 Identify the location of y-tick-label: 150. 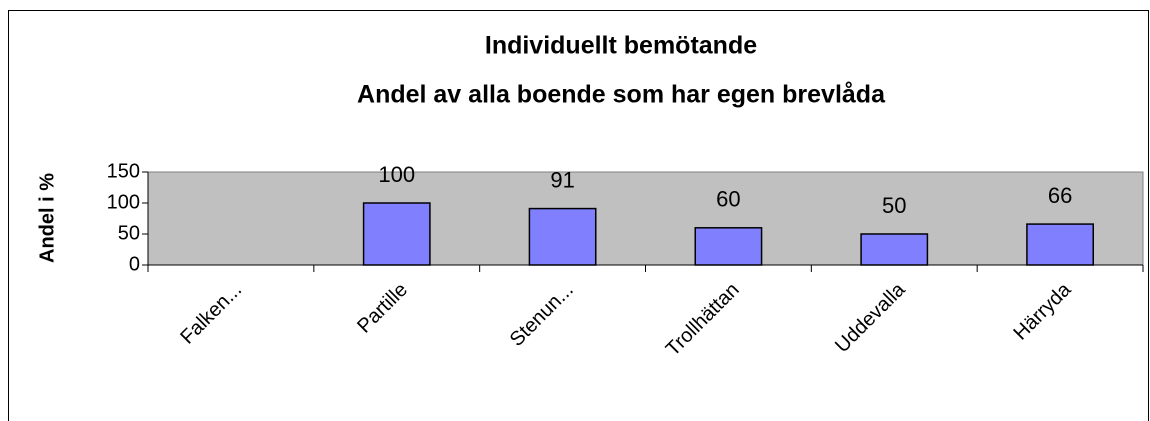
(123, 171).